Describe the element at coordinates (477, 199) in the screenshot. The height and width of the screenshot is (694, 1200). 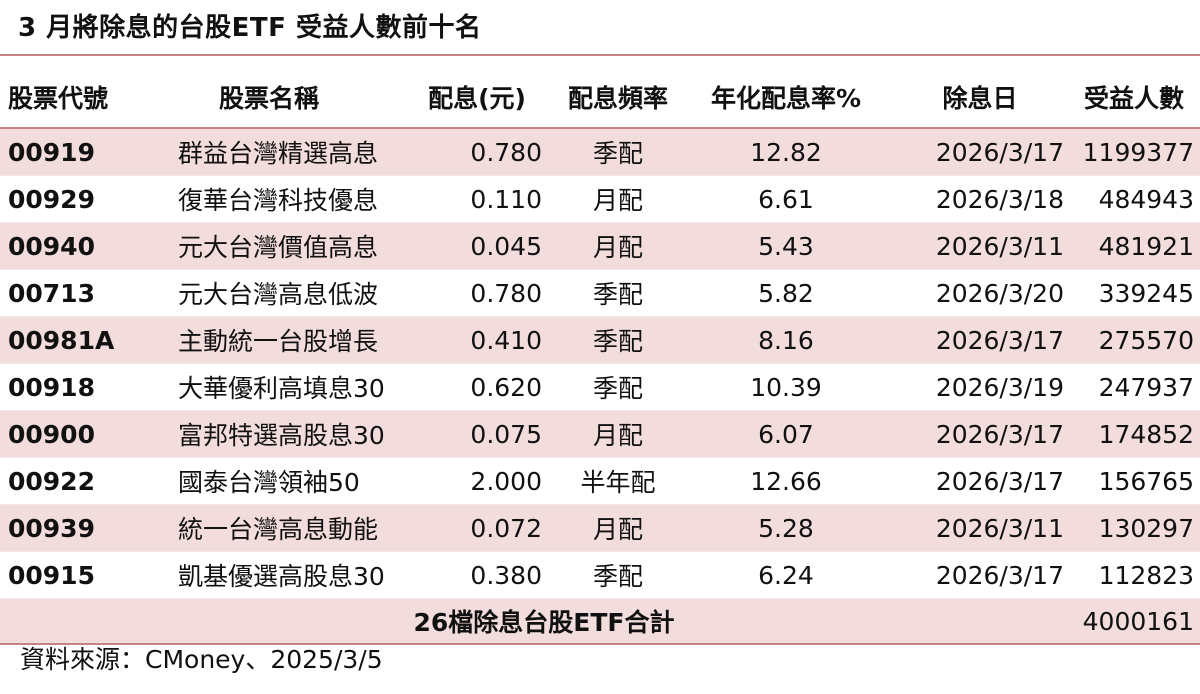
I see `cell-dividend: 0.110` at that location.